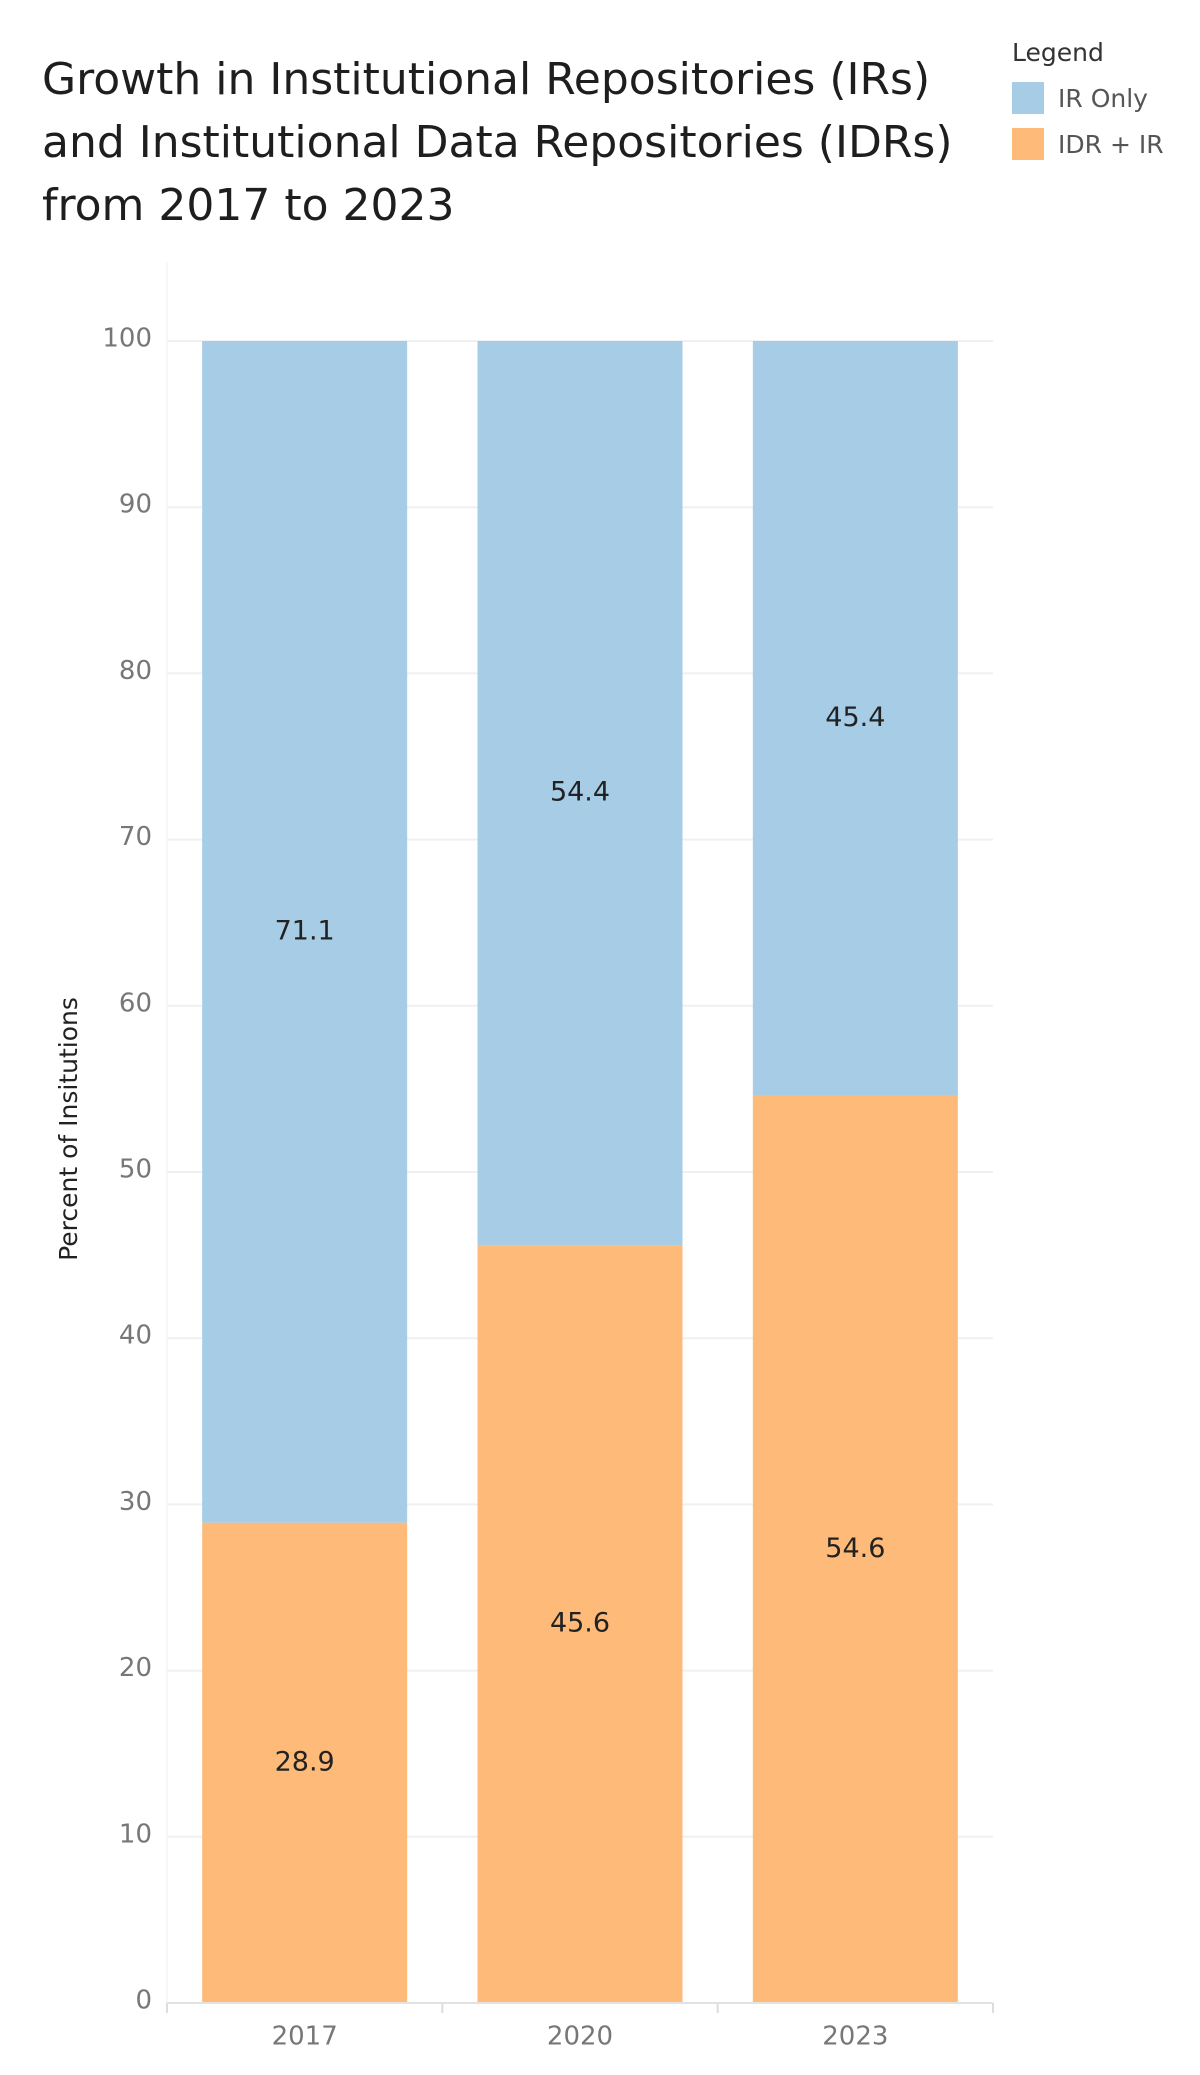  I want to click on legend-title: Legend, so click(1058, 52).